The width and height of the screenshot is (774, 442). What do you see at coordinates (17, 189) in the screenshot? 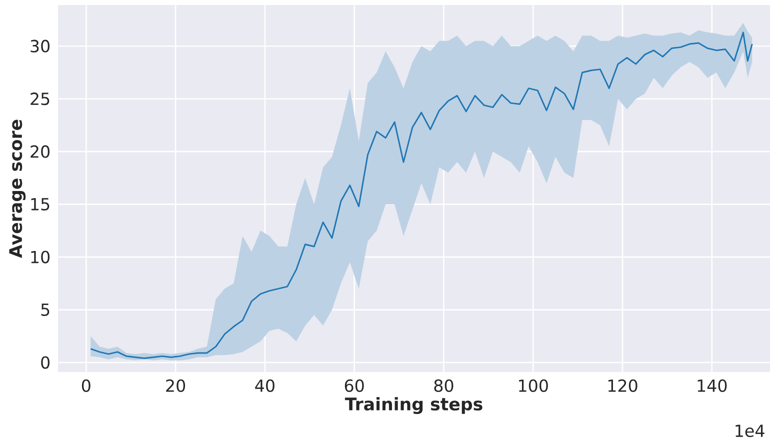
I see `y-axis-title: Average score` at bounding box center [17, 189].